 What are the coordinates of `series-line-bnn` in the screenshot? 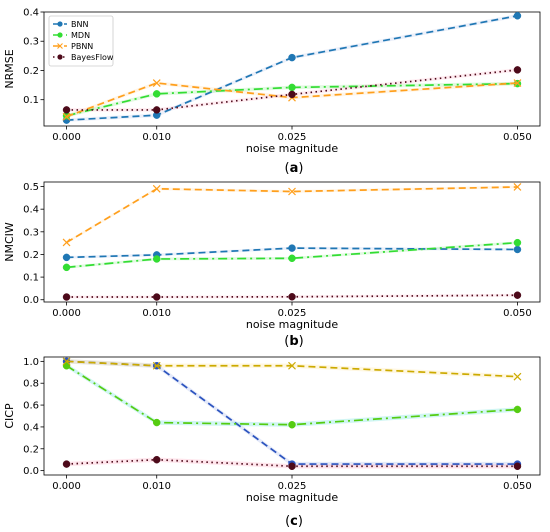 It's located at (292, 253).